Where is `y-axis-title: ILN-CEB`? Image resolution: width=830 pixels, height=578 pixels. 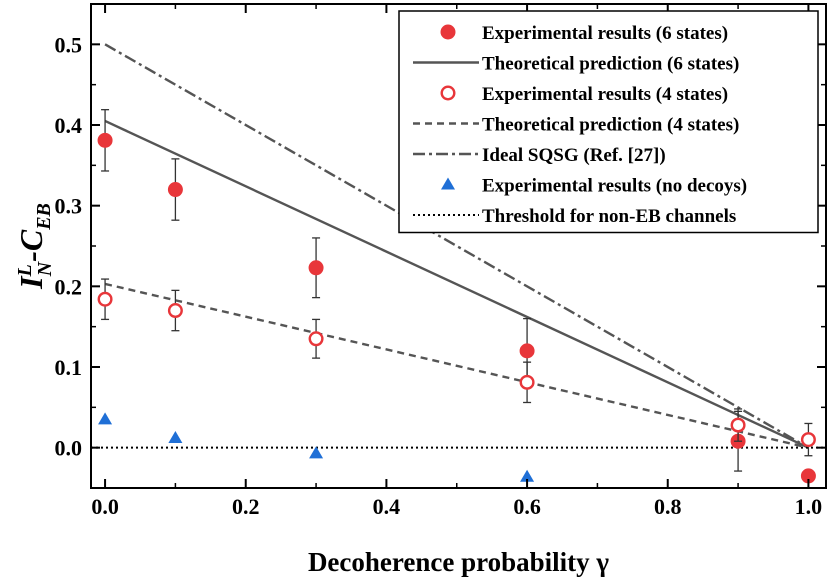
y-axis-title: ILN-CEB is located at coordinates (34, 246).